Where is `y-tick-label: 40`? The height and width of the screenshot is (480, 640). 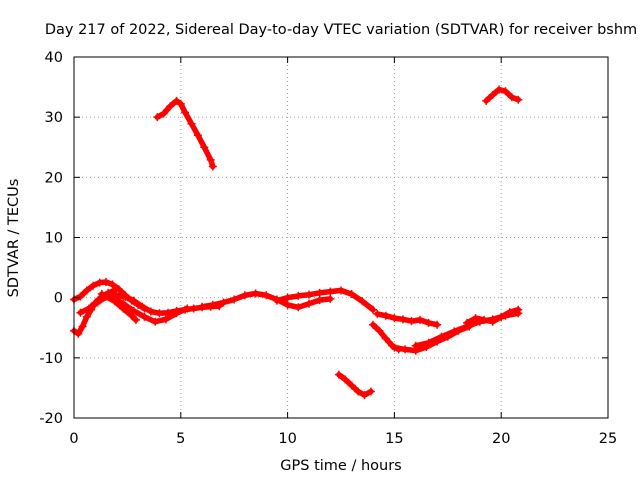 y-tick-label: 40 is located at coordinates (54, 58).